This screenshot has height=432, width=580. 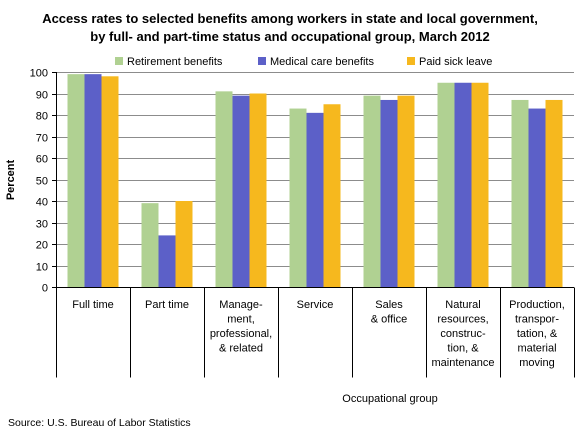 I want to click on category-label-line: tion, &, so click(x=463, y=349).